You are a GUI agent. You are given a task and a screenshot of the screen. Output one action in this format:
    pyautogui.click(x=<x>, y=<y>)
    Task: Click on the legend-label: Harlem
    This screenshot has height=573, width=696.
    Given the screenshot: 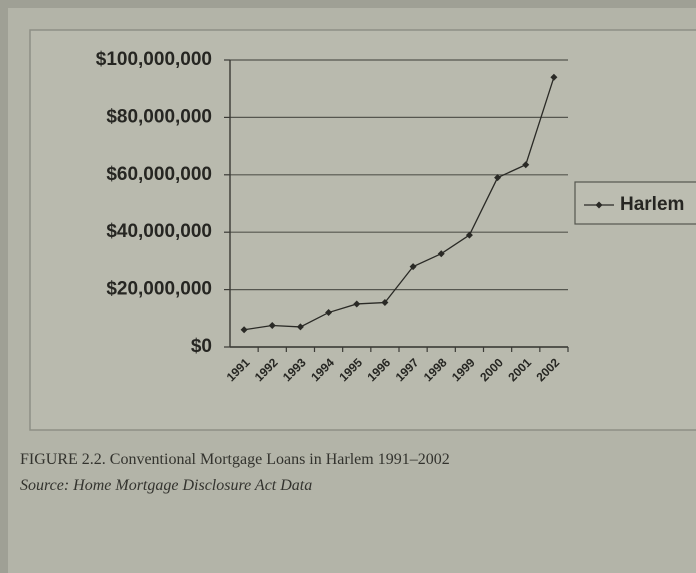 What is the action you would take?
    pyautogui.click(x=652, y=204)
    